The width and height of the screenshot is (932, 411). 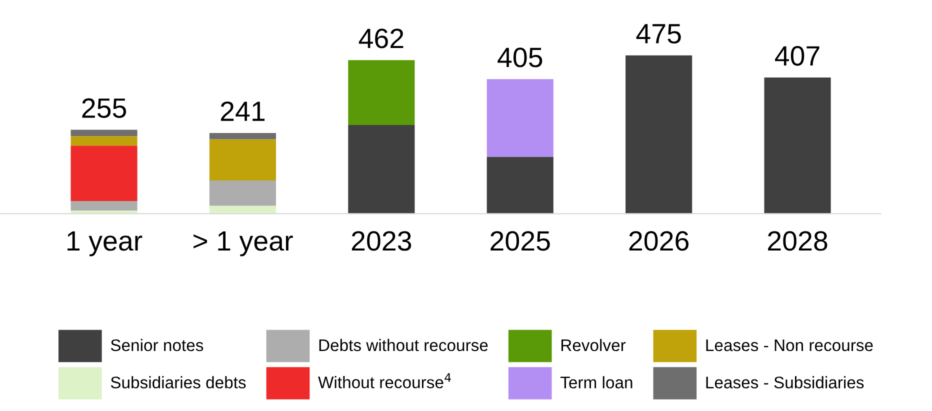 I want to click on legend-label: Leases - Subsidiaries, so click(x=785, y=382).